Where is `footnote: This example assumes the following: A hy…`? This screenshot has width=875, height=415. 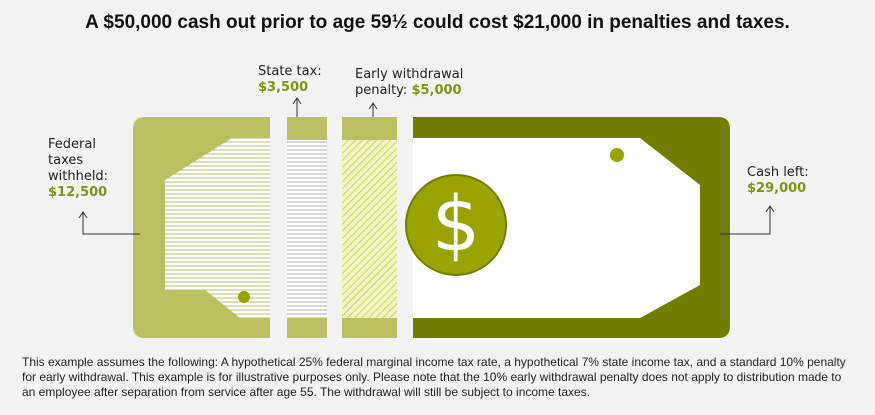 footnote: This example assumes the following: A hy… is located at coordinates (434, 377).